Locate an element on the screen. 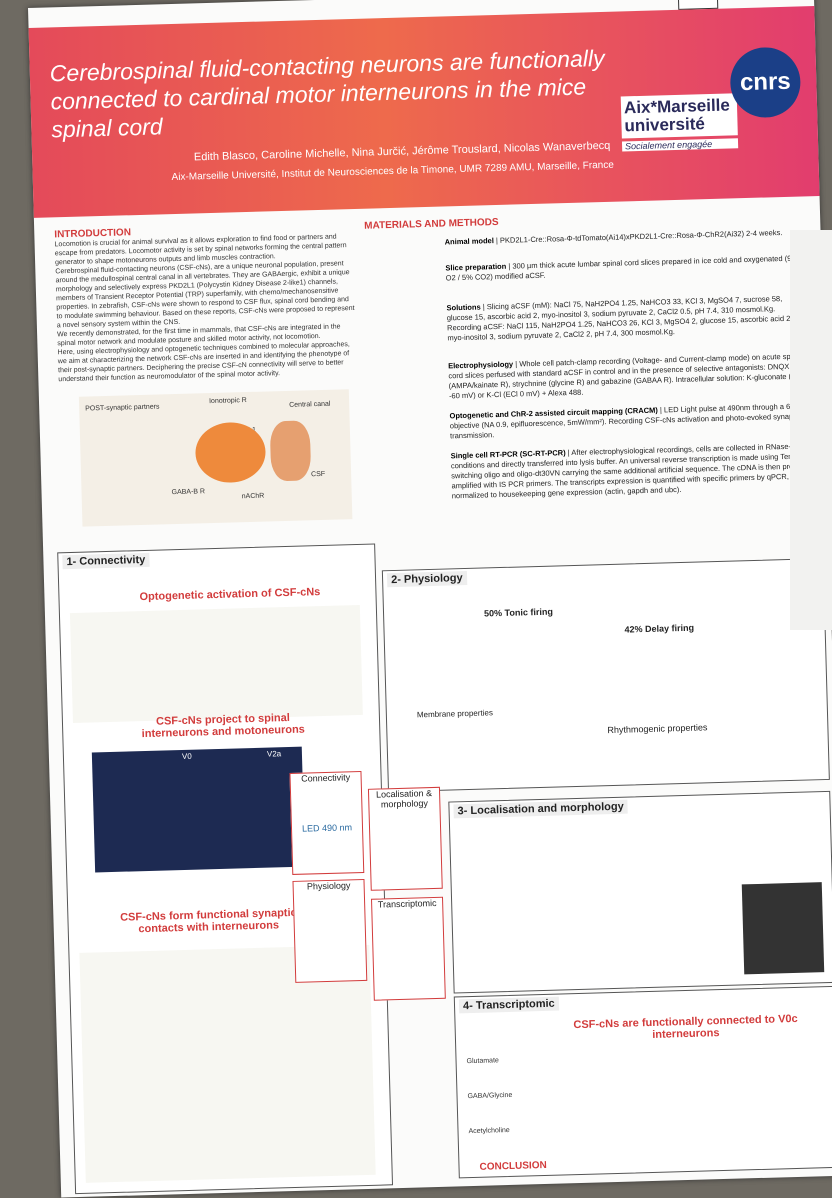  membrane: Membrane properties is located at coordinates (455, 714).